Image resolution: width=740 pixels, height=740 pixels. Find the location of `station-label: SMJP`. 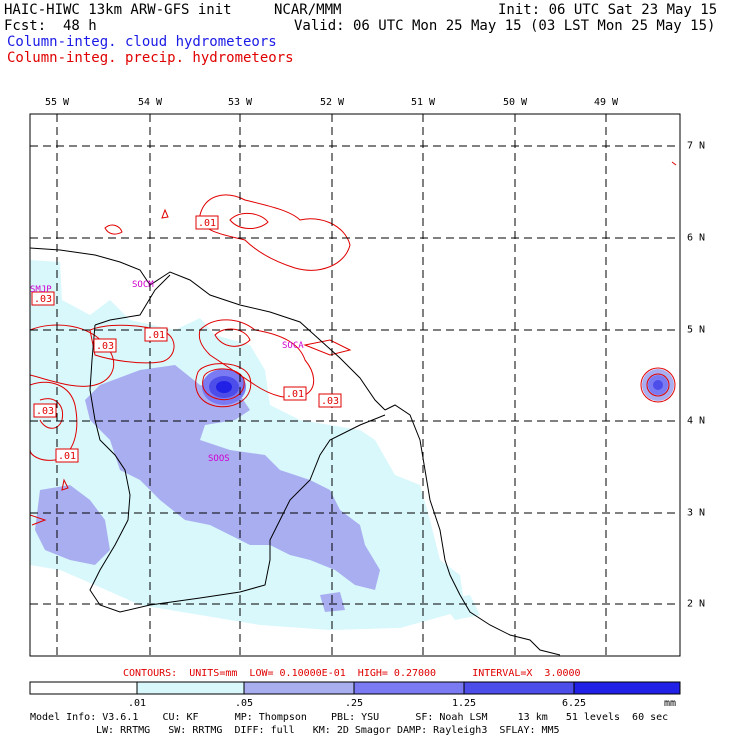

station-label: SMJP is located at coordinates (41, 290).